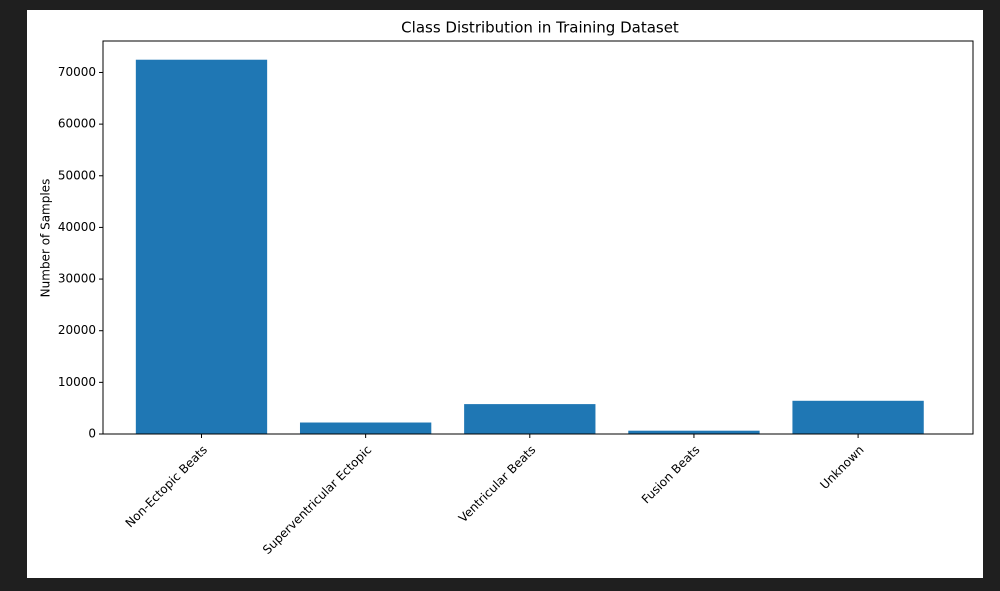  What do you see at coordinates (92, 434) in the screenshot?
I see `y-tick-label: 0` at bounding box center [92, 434].